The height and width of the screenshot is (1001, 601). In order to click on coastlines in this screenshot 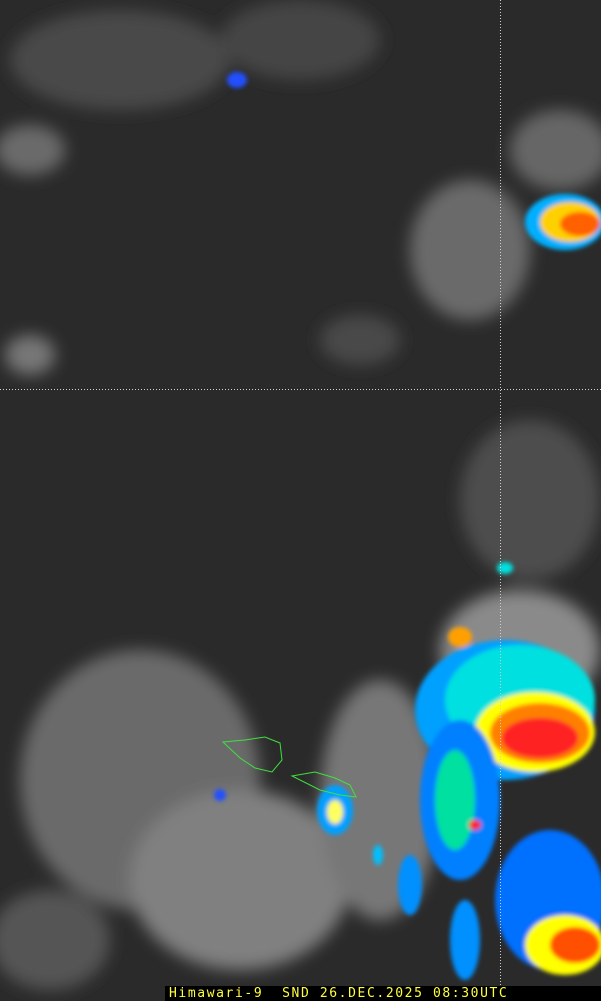, I will do `click(289, 767)`.